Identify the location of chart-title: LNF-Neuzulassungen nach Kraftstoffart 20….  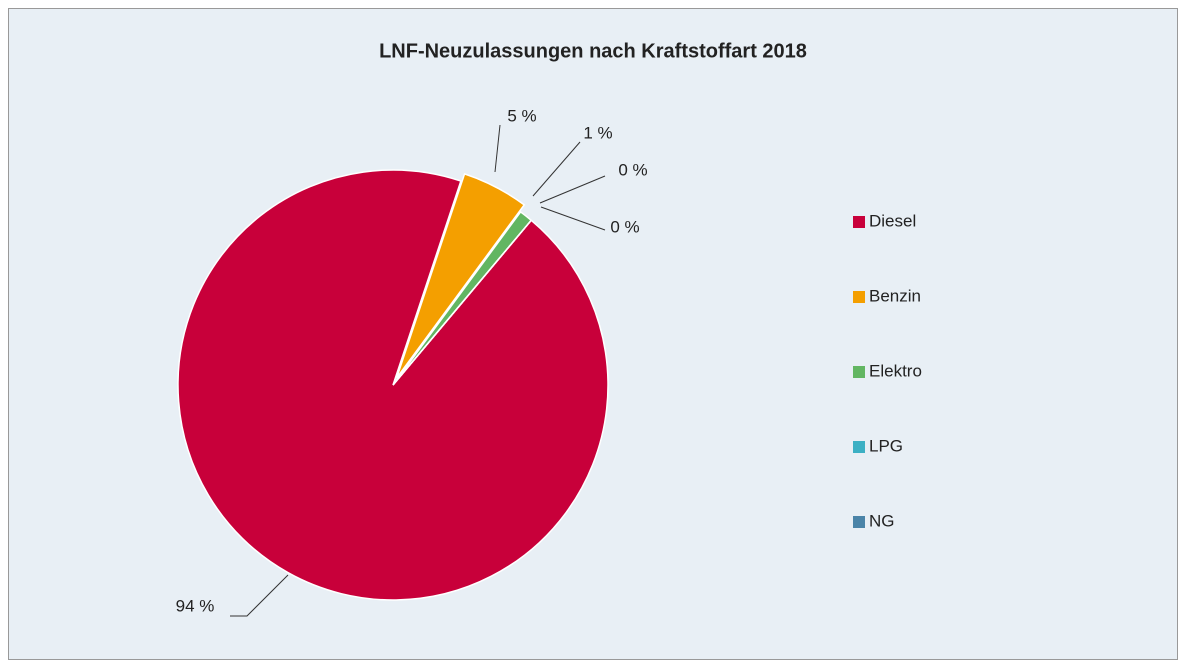
(593, 51).